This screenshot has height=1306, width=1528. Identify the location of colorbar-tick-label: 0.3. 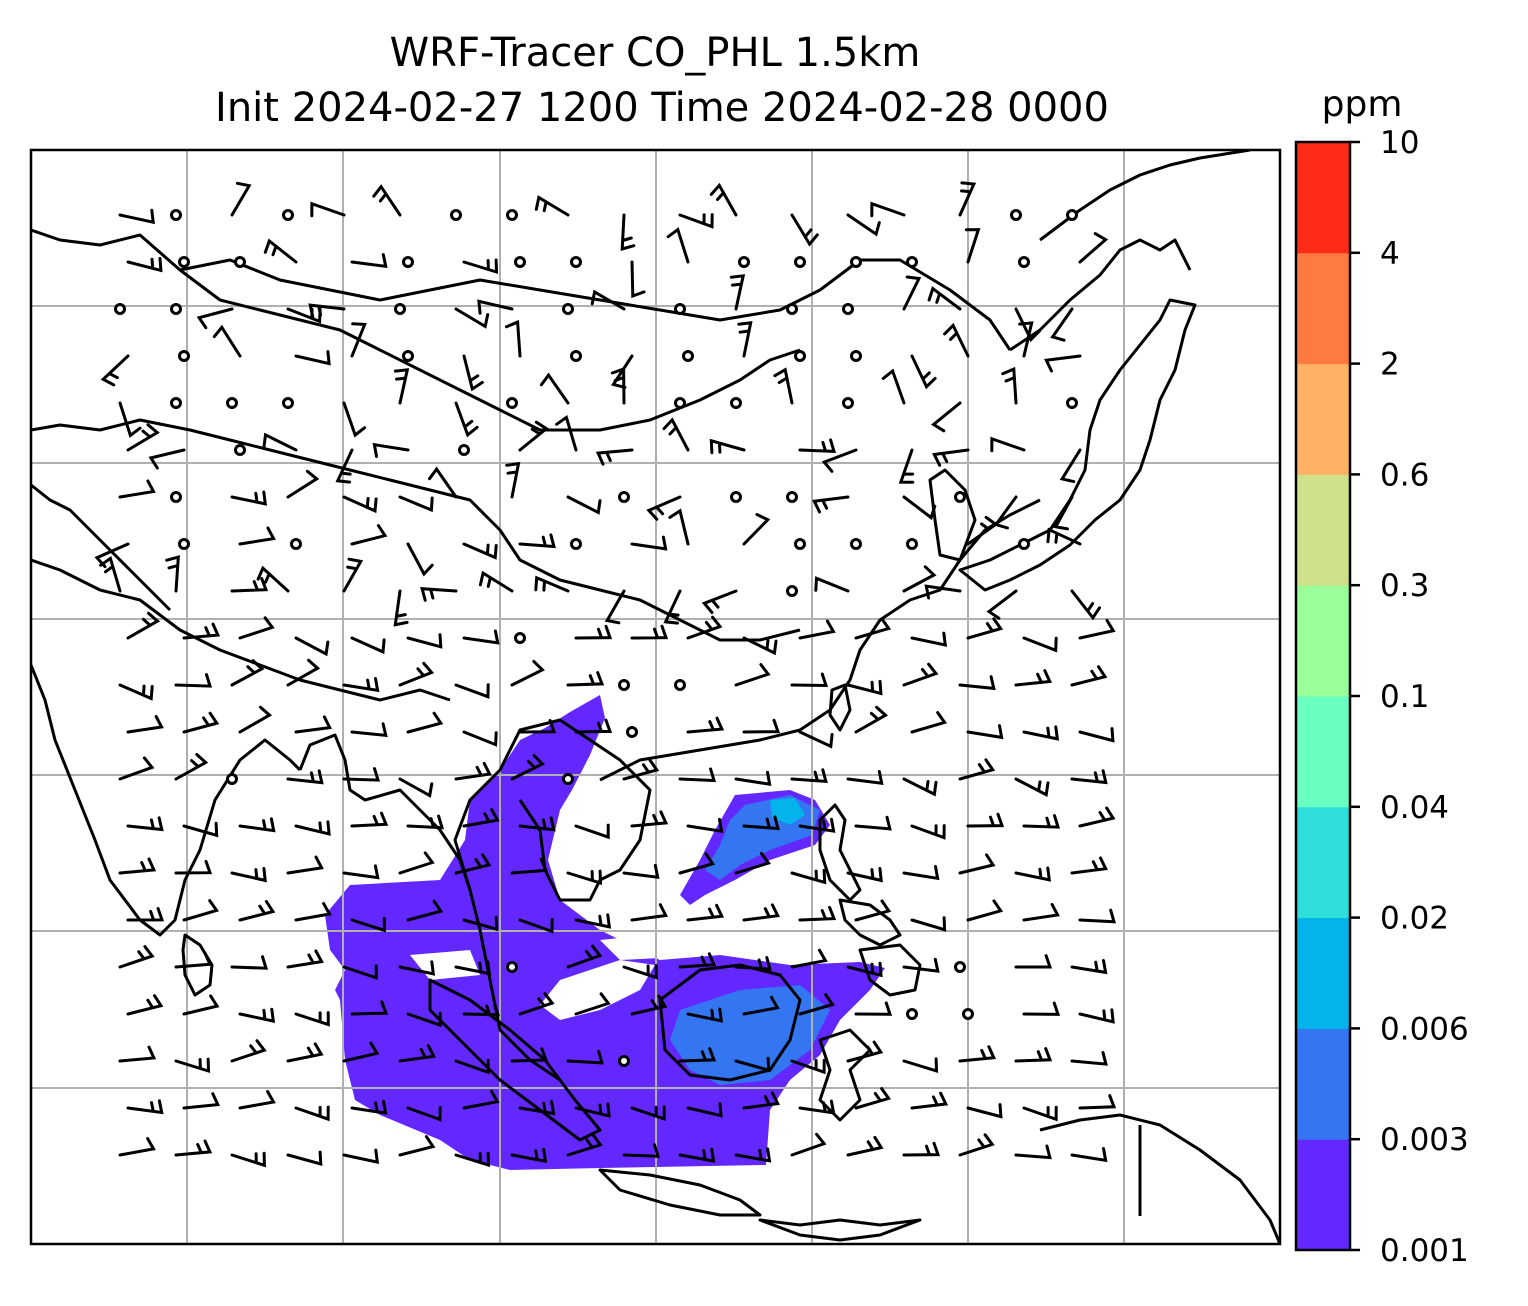
(1404, 586).